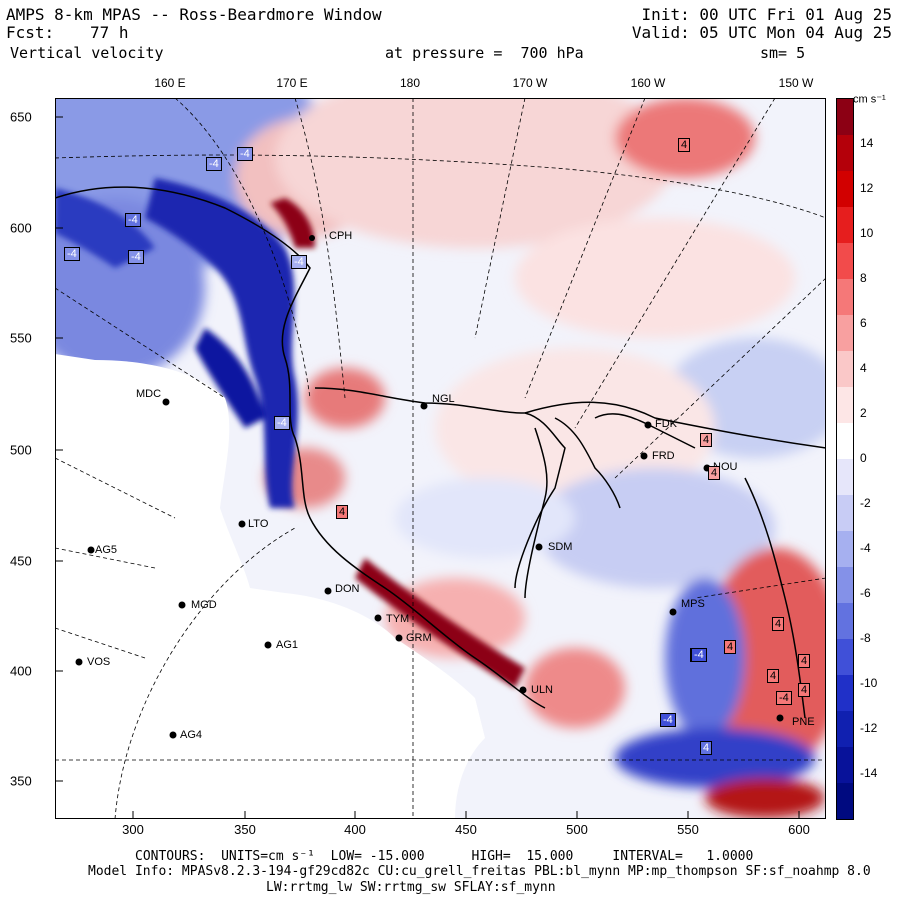  Describe the element at coordinates (863, 458) in the screenshot. I see `colorbar-tick-label: 0` at that location.